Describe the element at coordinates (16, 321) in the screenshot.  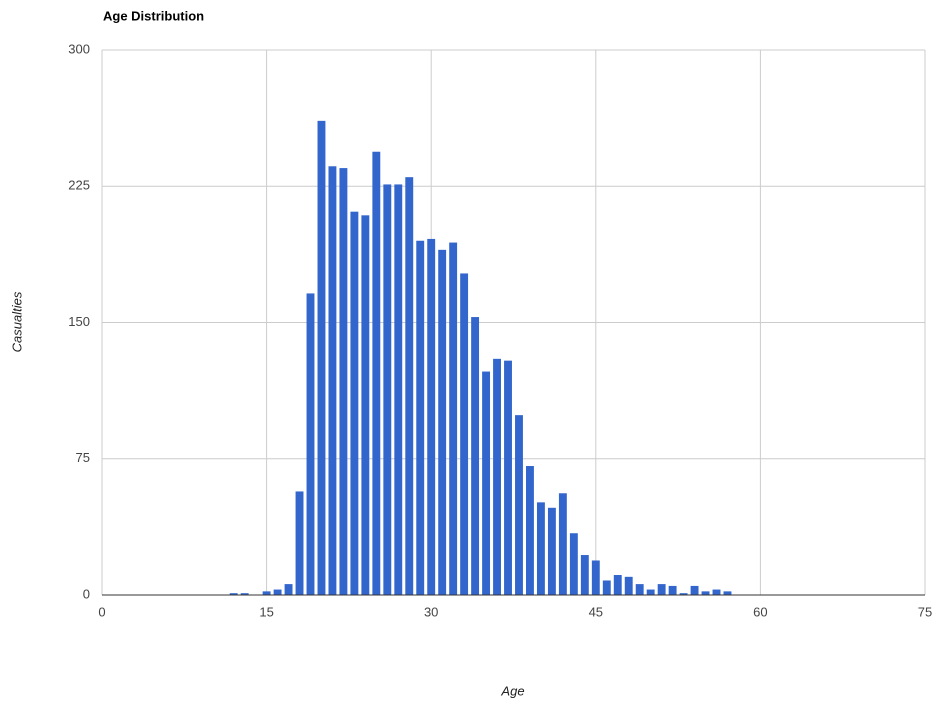
I see `y-axis-title: Casualties` at that location.